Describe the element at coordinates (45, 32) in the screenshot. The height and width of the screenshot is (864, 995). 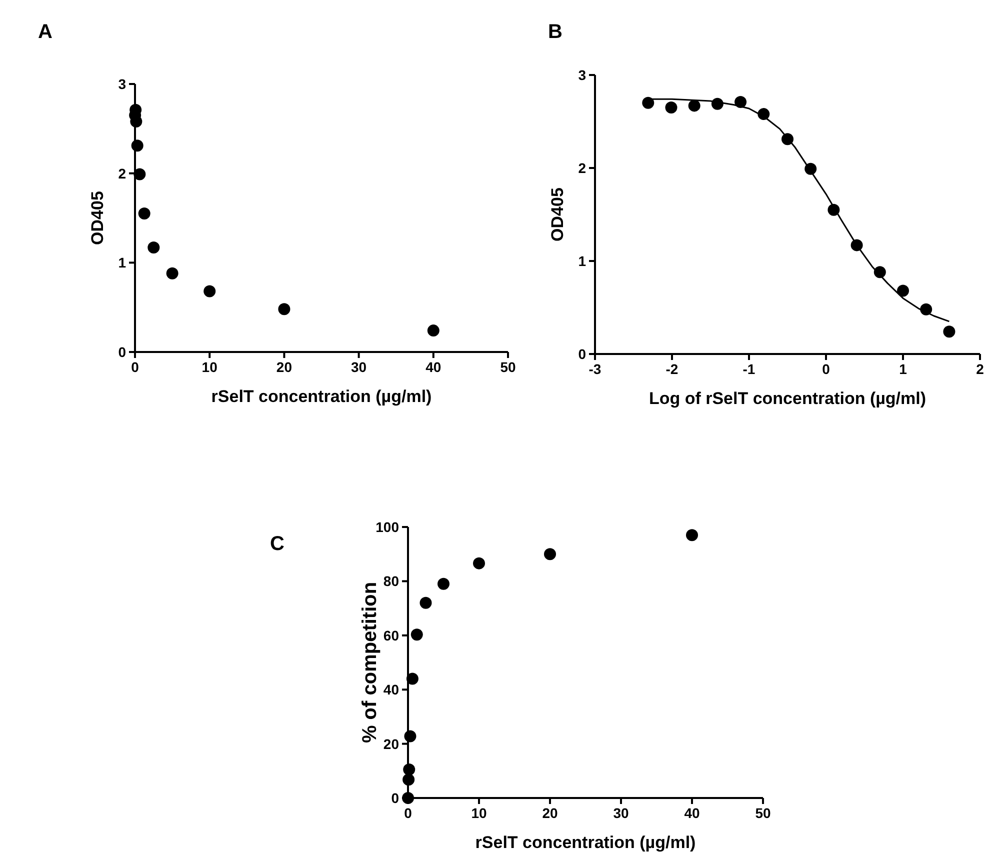
I see `chart-title: A` at that location.